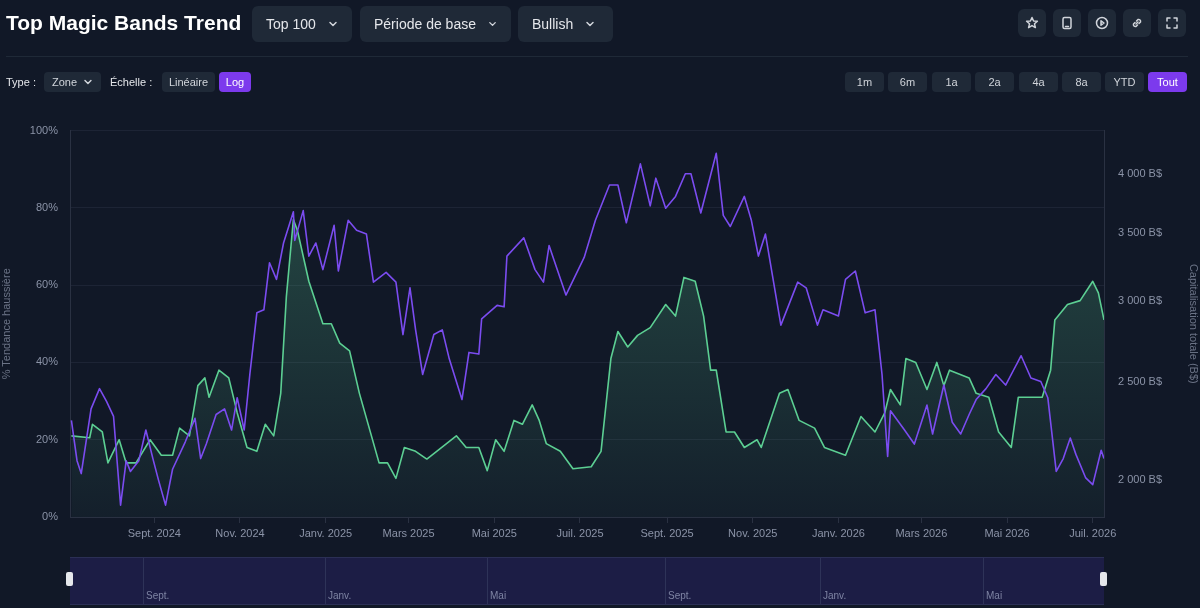 The height and width of the screenshot is (608, 1200). I want to click on y-tick-label: 20%, so click(47, 438).